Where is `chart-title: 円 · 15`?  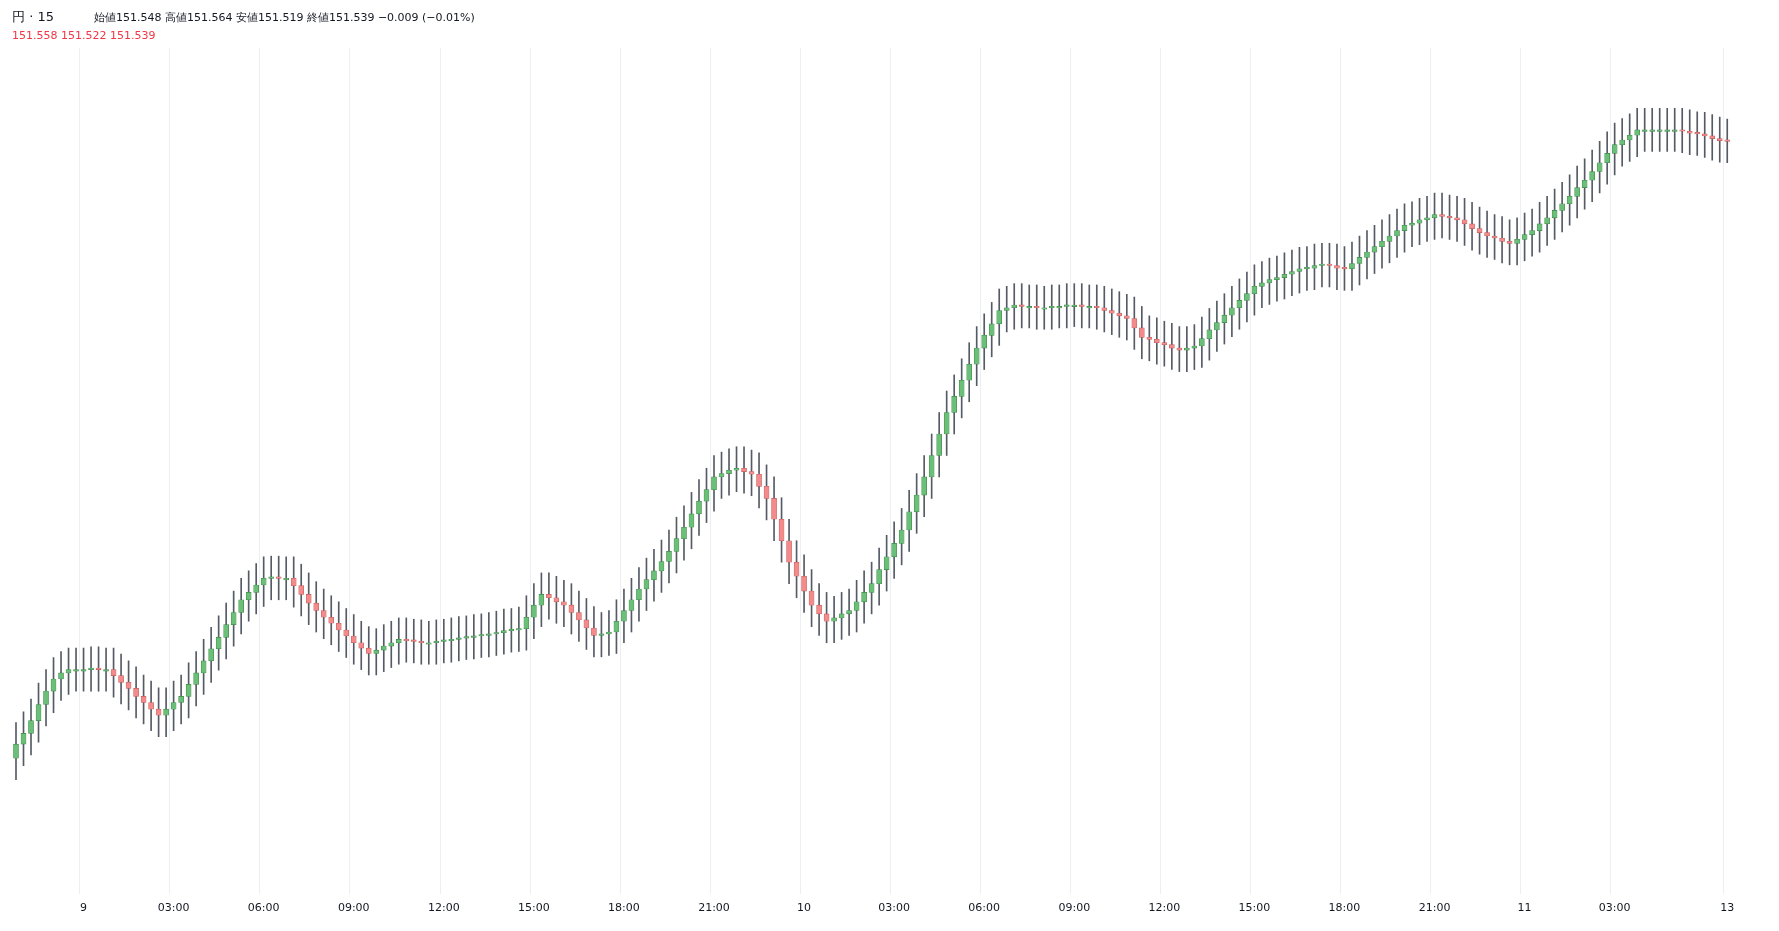 chart-title: 円 · 15 is located at coordinates (33, 17).